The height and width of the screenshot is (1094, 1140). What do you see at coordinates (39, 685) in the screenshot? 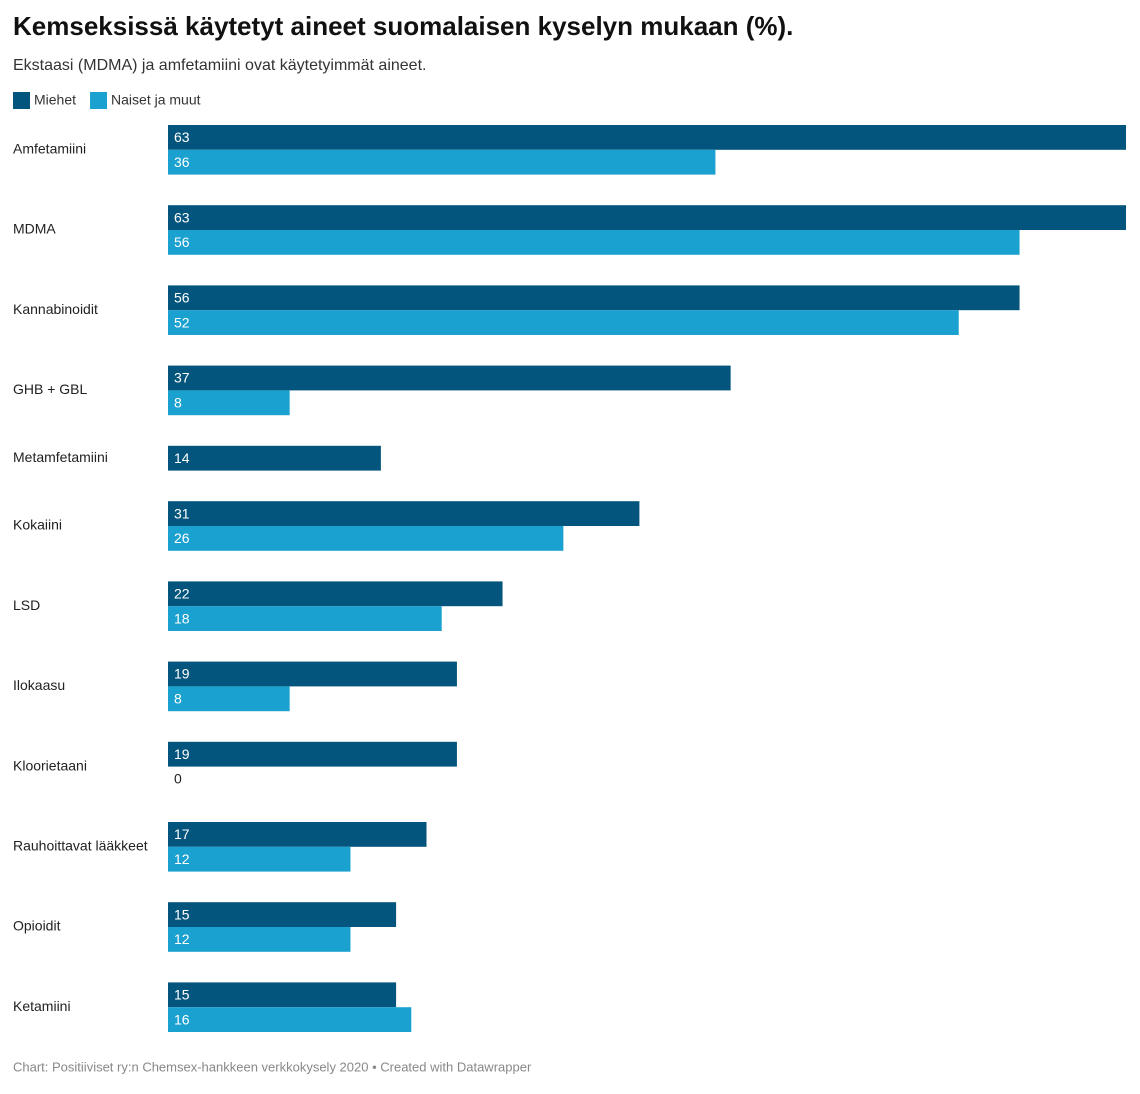
I see `category-label: Ilokaasu` at bounding box center [39, 685].